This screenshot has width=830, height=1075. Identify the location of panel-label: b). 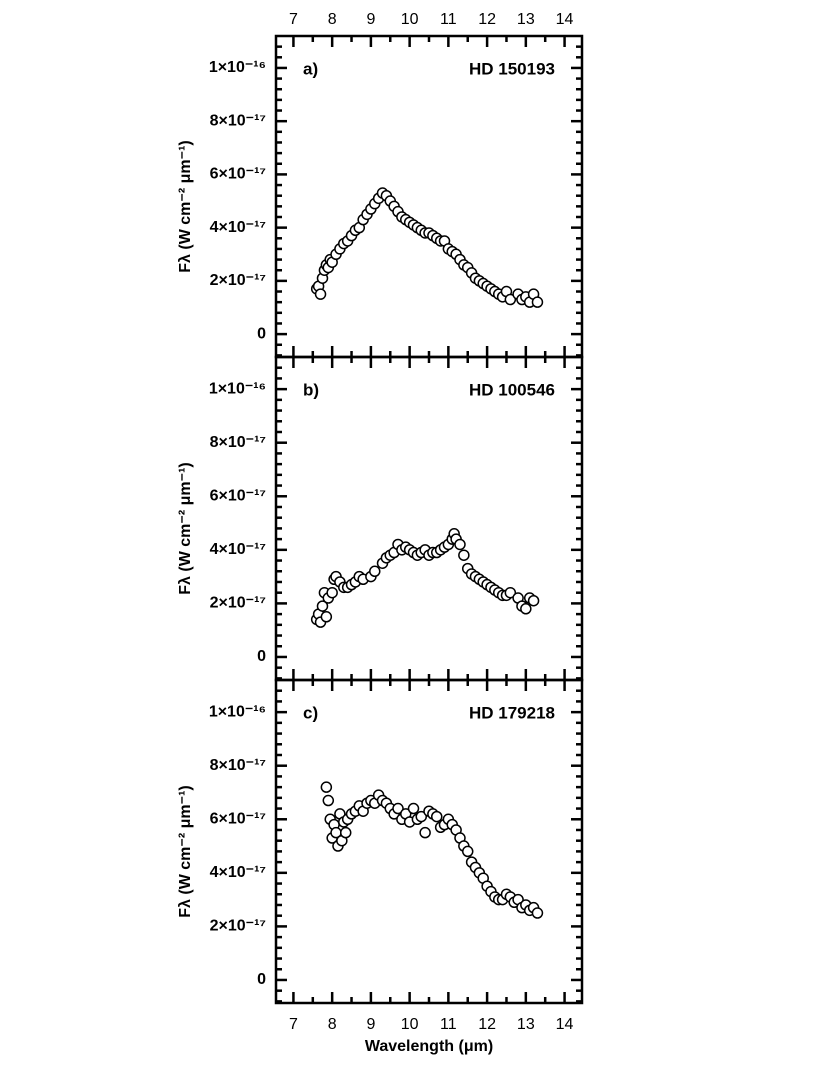
(311, 389).